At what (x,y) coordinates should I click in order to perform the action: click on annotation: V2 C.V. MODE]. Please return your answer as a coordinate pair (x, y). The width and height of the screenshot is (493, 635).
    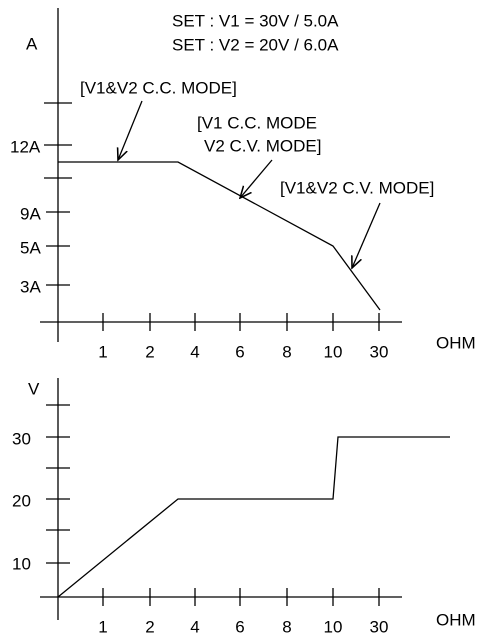
    Looking at the image, I should click on (262, 145).